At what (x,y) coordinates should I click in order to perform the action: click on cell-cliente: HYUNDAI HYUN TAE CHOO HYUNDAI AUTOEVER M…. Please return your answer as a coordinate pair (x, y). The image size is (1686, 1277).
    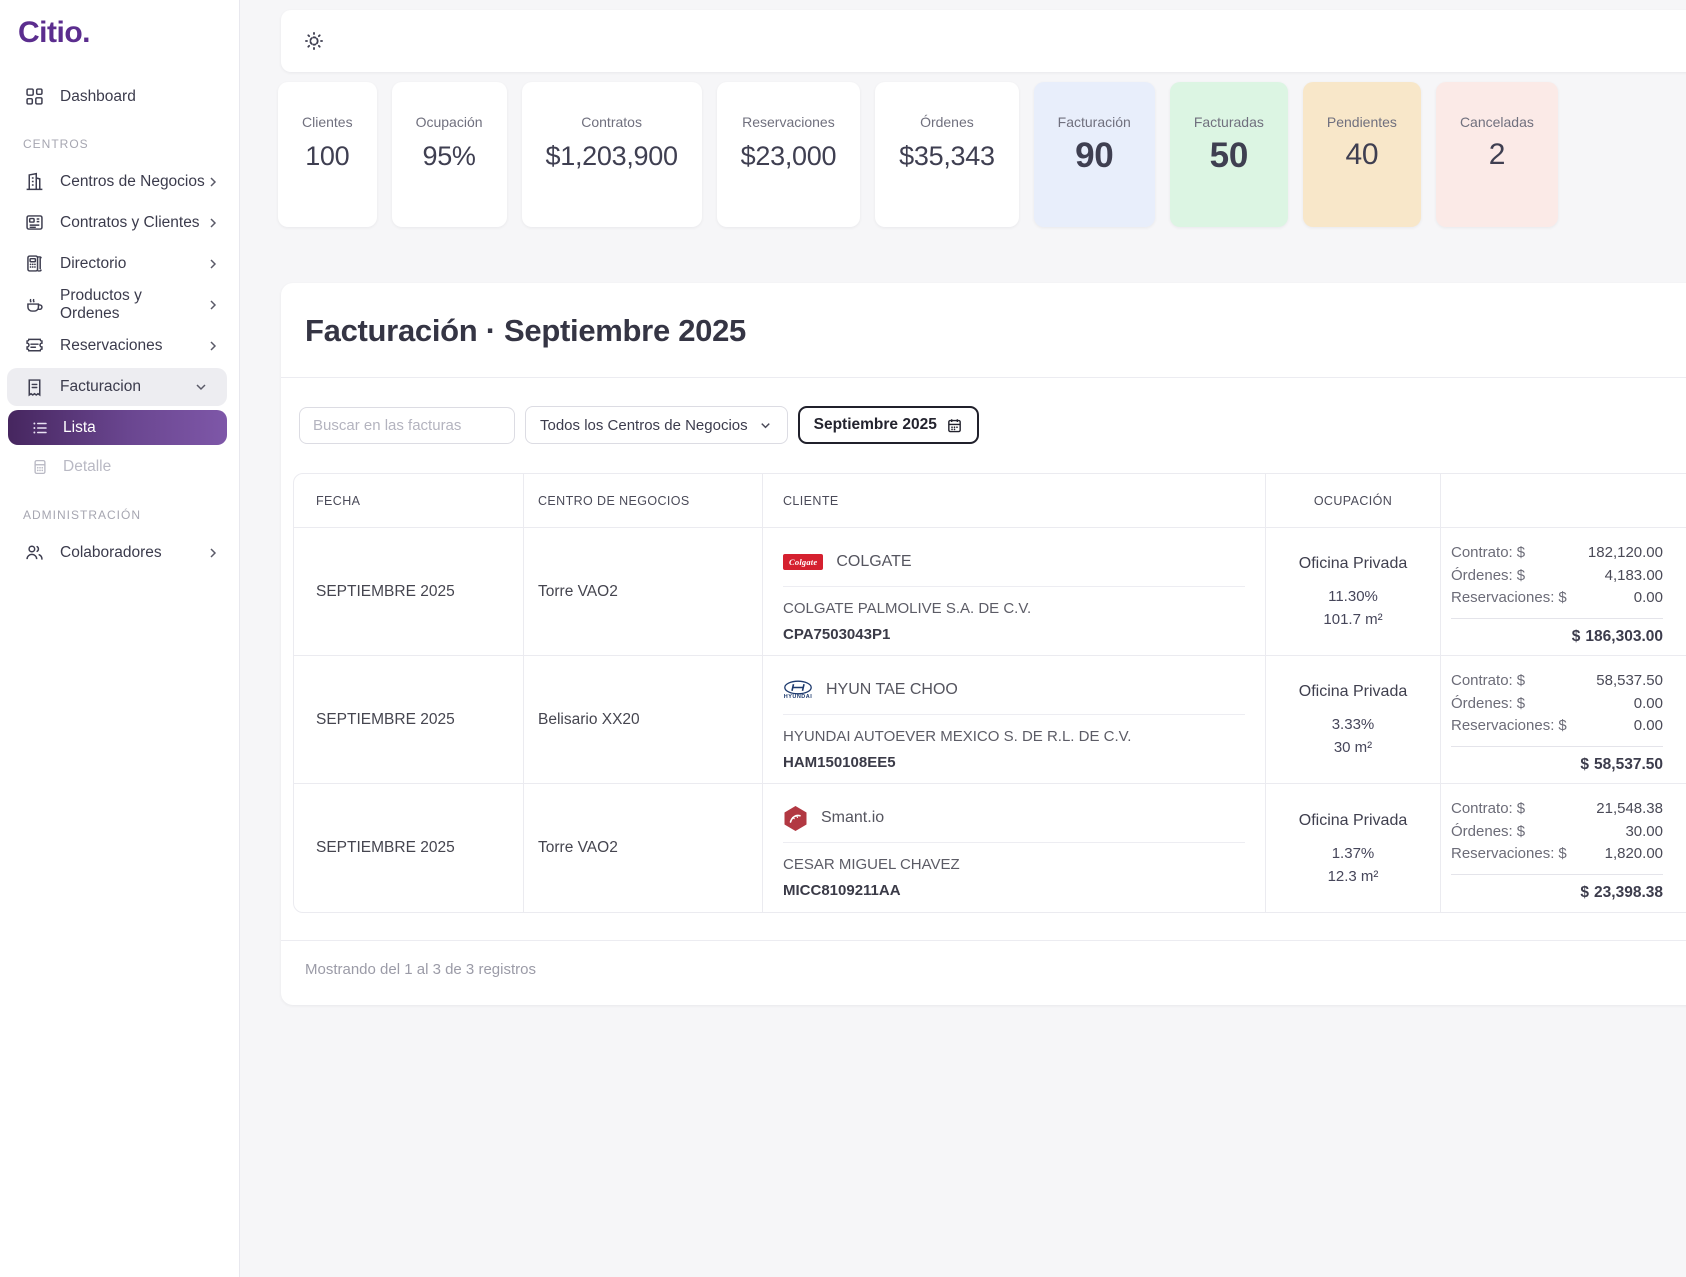
    Looking at the image, I should click on (1014, 720).